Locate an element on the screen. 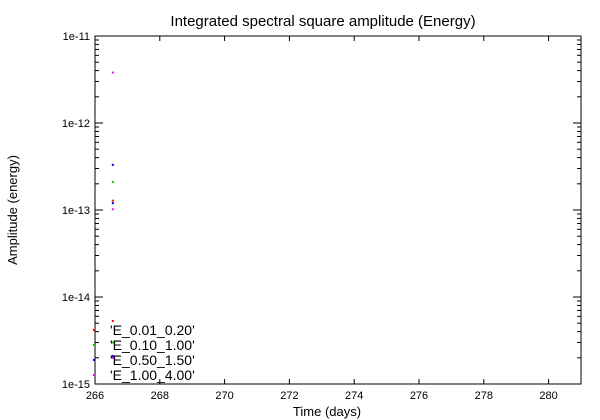  legend-label: 'E_0.01_0.20' is located at coordinates (152, 330).